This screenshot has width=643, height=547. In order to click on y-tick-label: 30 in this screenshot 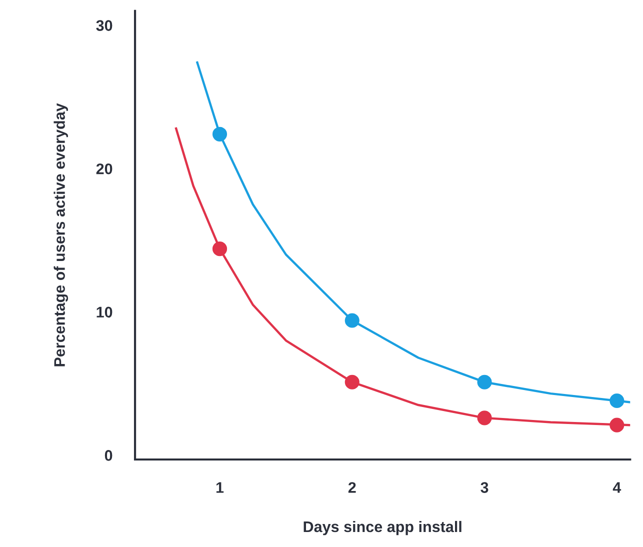, I will do `click(104, 25)`.